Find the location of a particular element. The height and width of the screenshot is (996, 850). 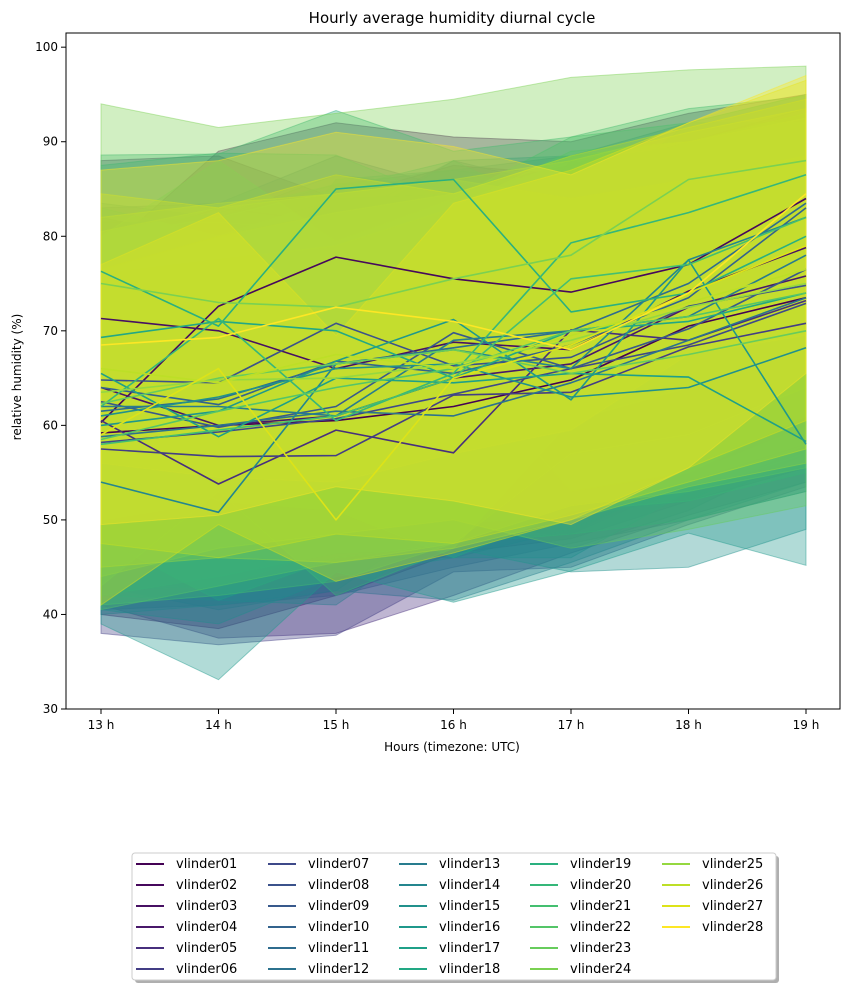

legend-label: vlinder03 is located at coordinates (206, 906).